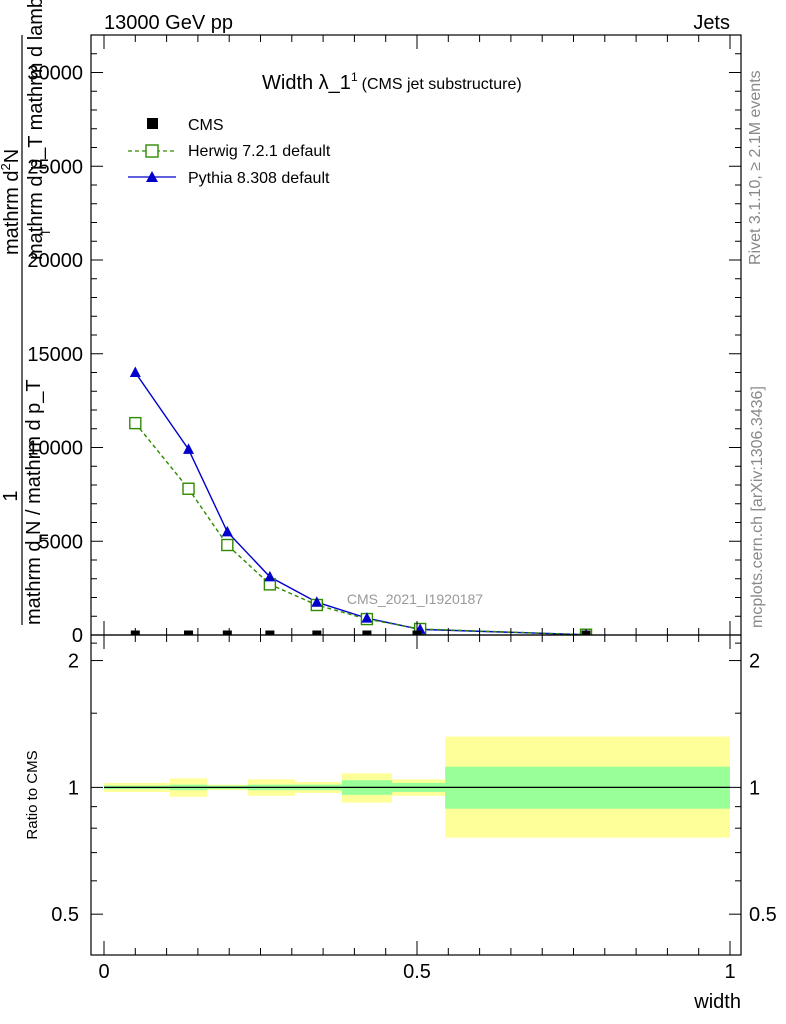  I want to click on main-ytick-label-0: 0, so click(77, 636).